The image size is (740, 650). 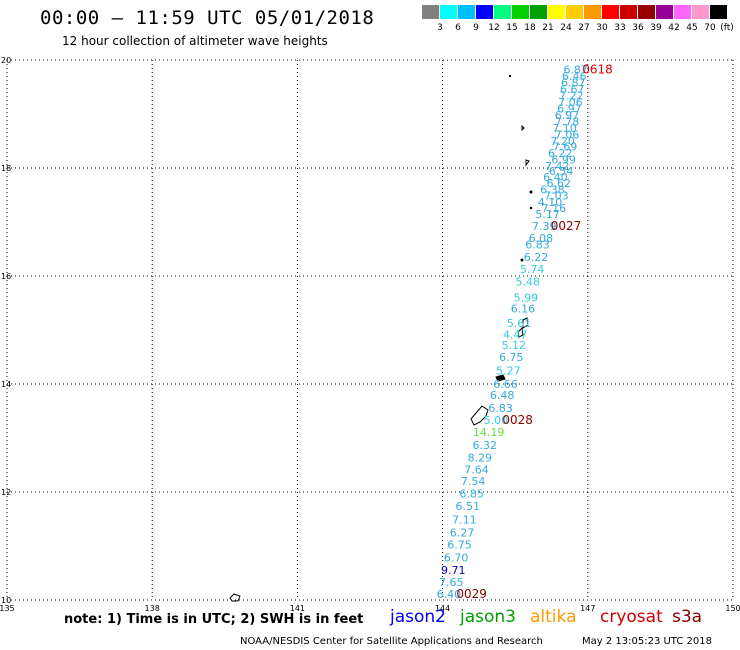 What do you see at coordinates (517, 420) in the screenshot?
I see `pass-time-label: 0028` at bounding box center [517, 420].